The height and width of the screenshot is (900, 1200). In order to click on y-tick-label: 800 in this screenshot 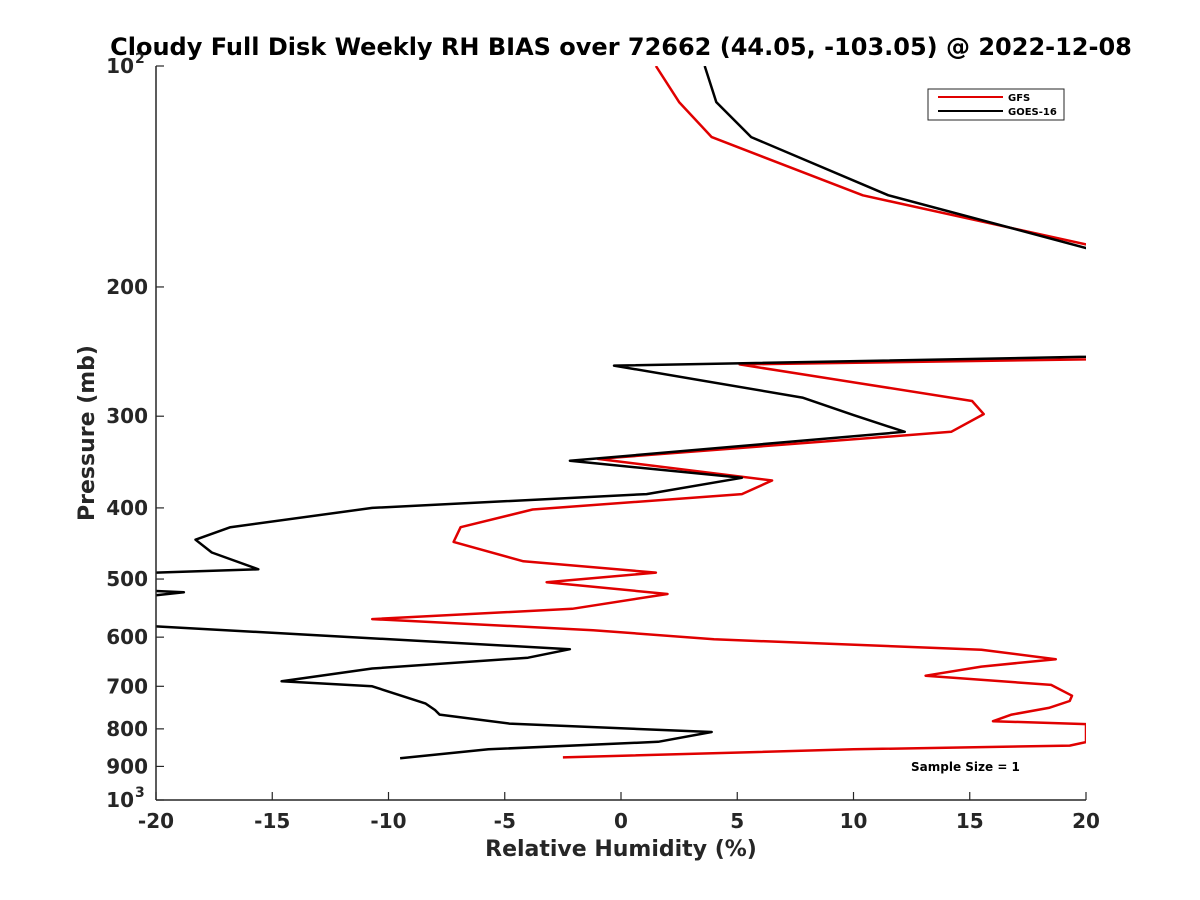, I will do `click(127, 729)`.